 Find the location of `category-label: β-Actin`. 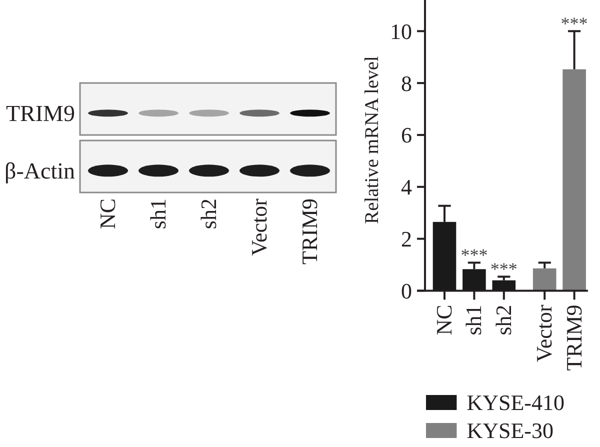

category-label: β-Actin is located at coordinates (39, 171).